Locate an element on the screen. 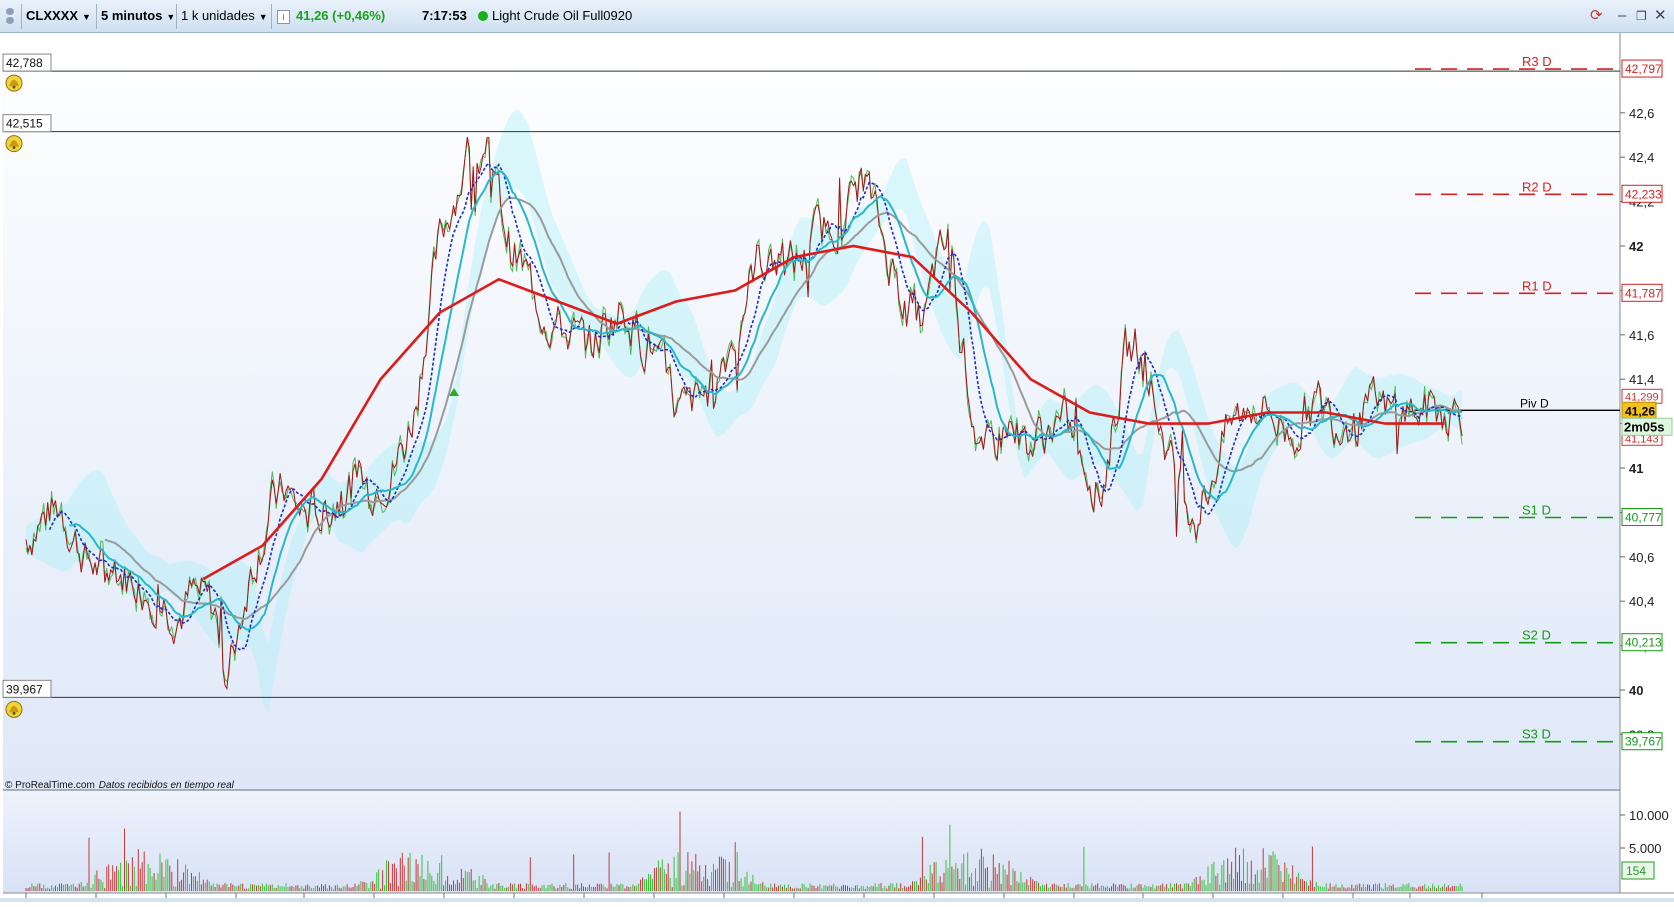  volume-axis-label: 5.000 is located at coordinates (1645, 848).